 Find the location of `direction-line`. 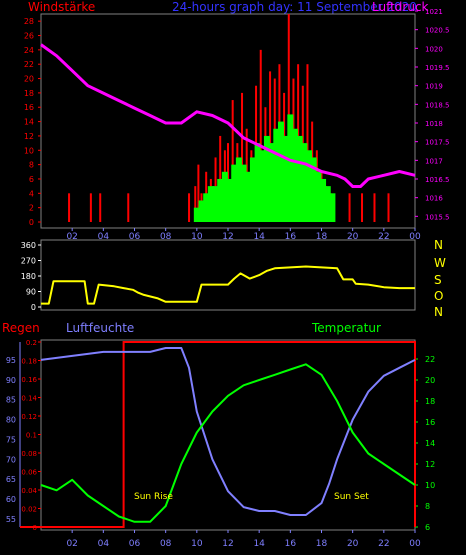

direction-line is located at coordinates (228, 285).